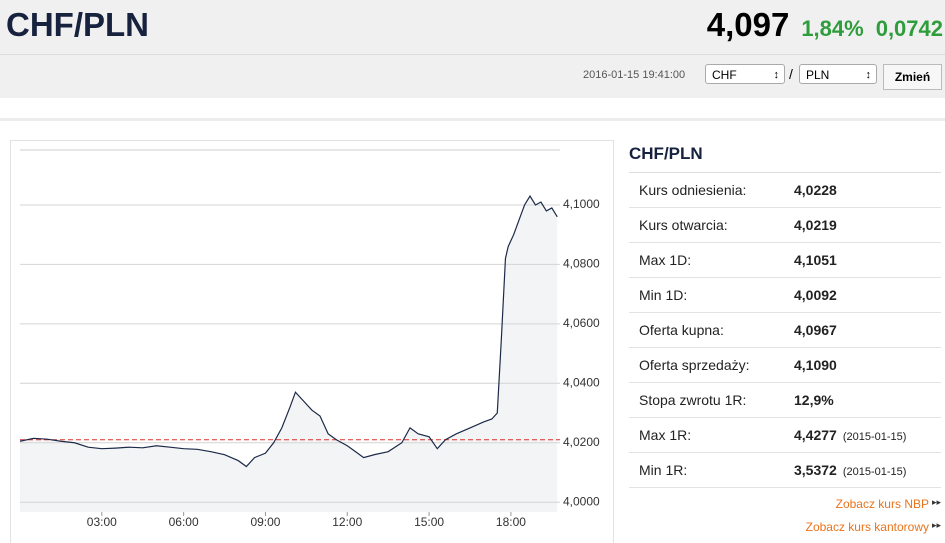 Image resolution: width=945 pixels, height=543 pixels. I want to click on value-text: 4,0092, so click(815, 295).